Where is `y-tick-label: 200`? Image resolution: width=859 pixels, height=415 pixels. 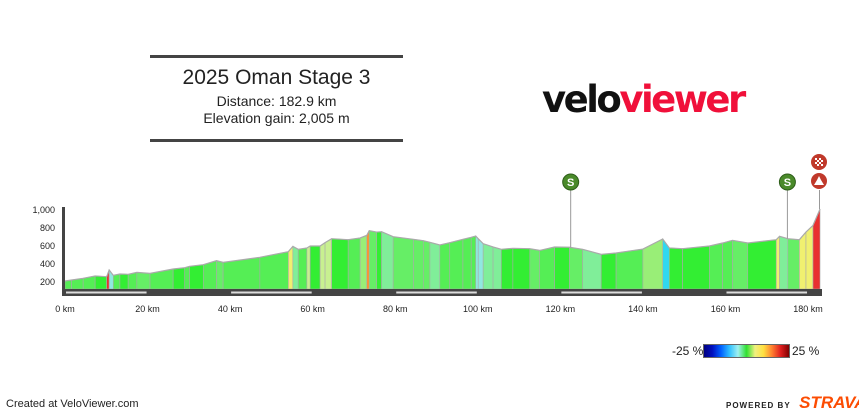 y-tick-label: 200 is located at coordinates (47, 282).